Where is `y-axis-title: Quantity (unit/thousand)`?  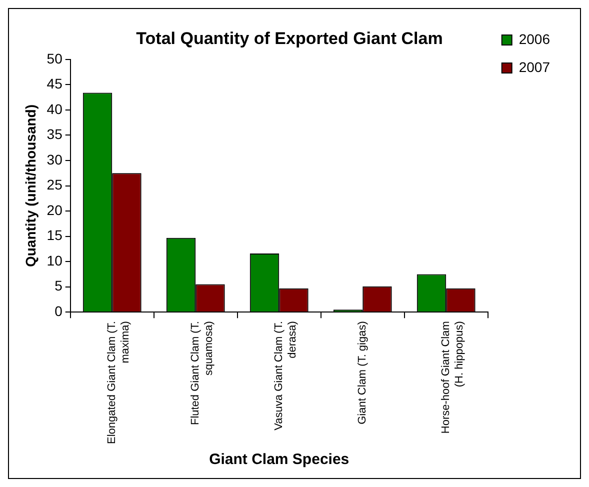
y-axis-title: Quantity (unit/thousand) is located at coordinates (30, 186).